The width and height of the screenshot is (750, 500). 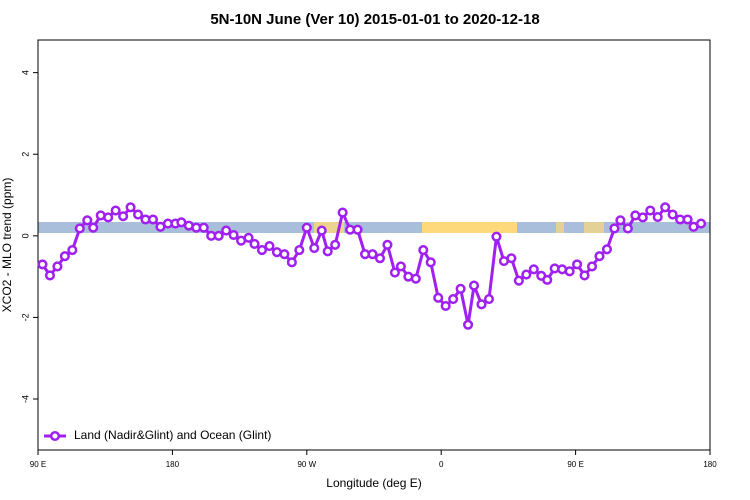 What do you see at coordinates (25, 72) in the screenshot?
I see `y-tick-label: 4` at bounding box center [25, 72].